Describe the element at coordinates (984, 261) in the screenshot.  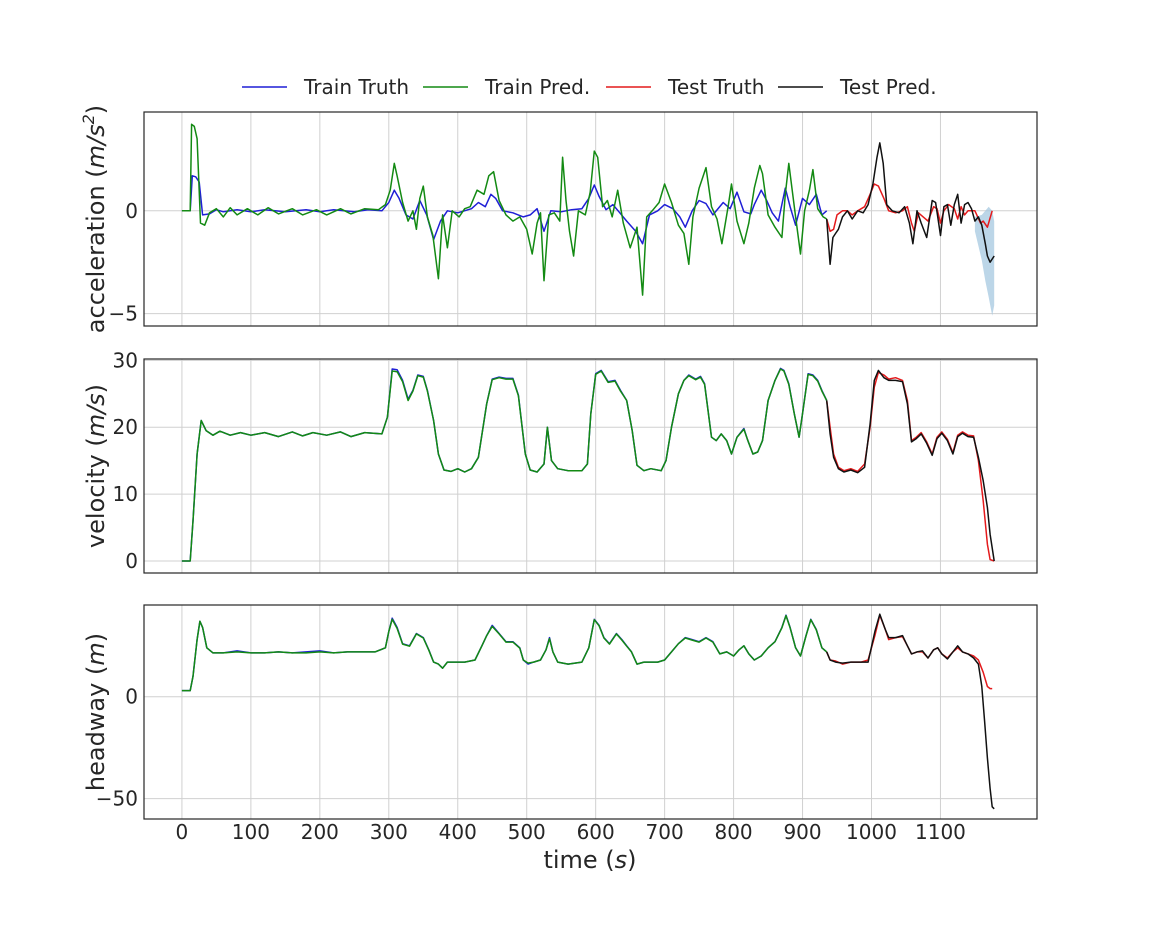
I see `uncertainty-band` at that location.